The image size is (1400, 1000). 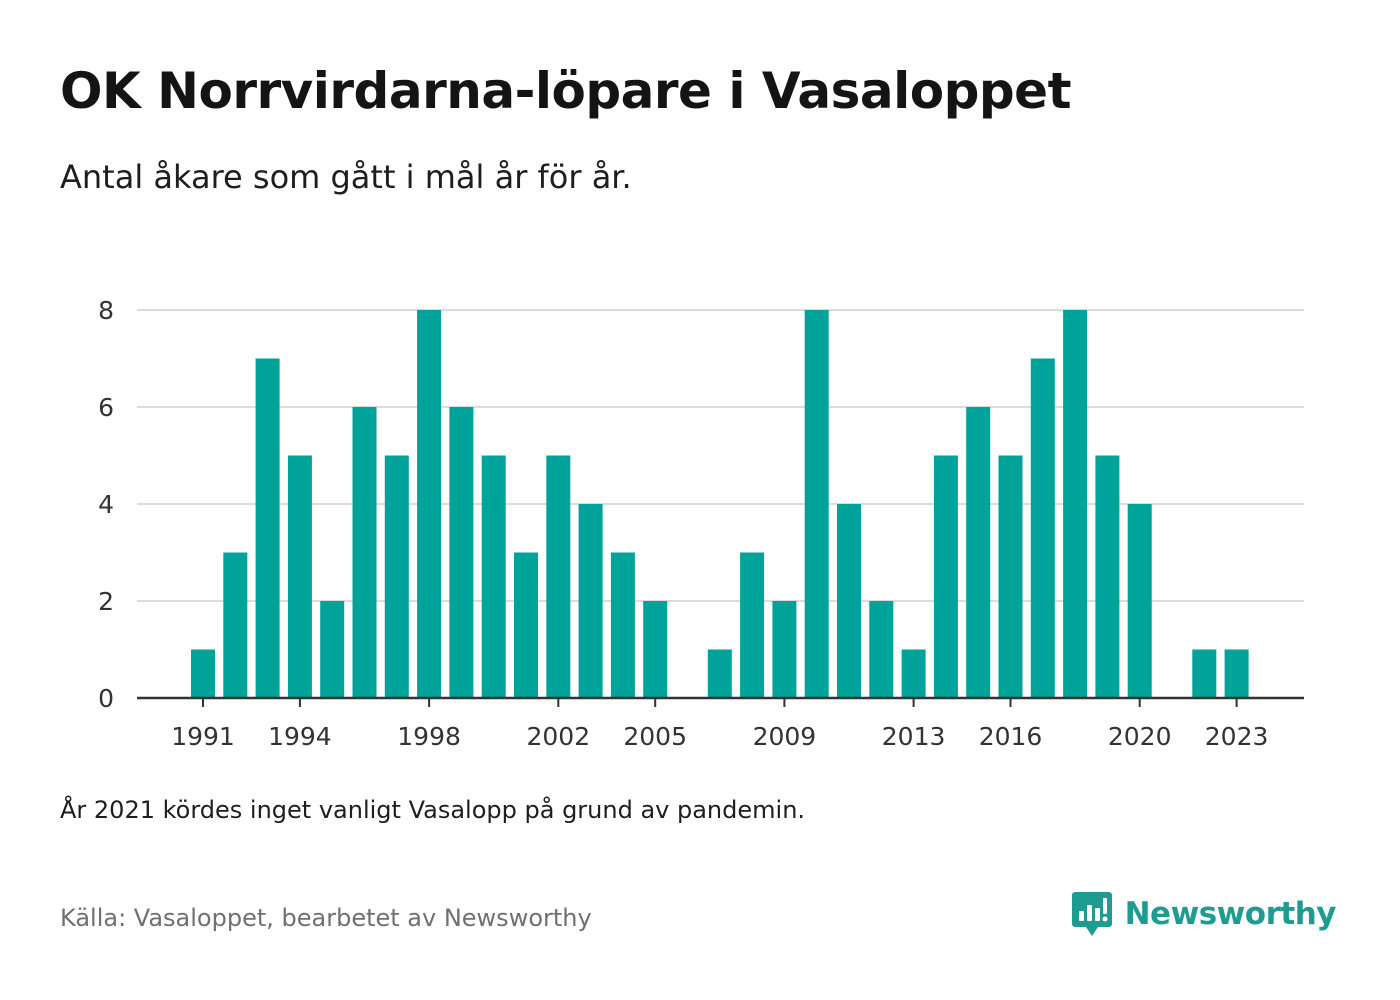 What do you see at coordinates (1140, 736) in the screenshot?
I see `x-tick-label-2020: 2020` at bounding box center [1140, 736].